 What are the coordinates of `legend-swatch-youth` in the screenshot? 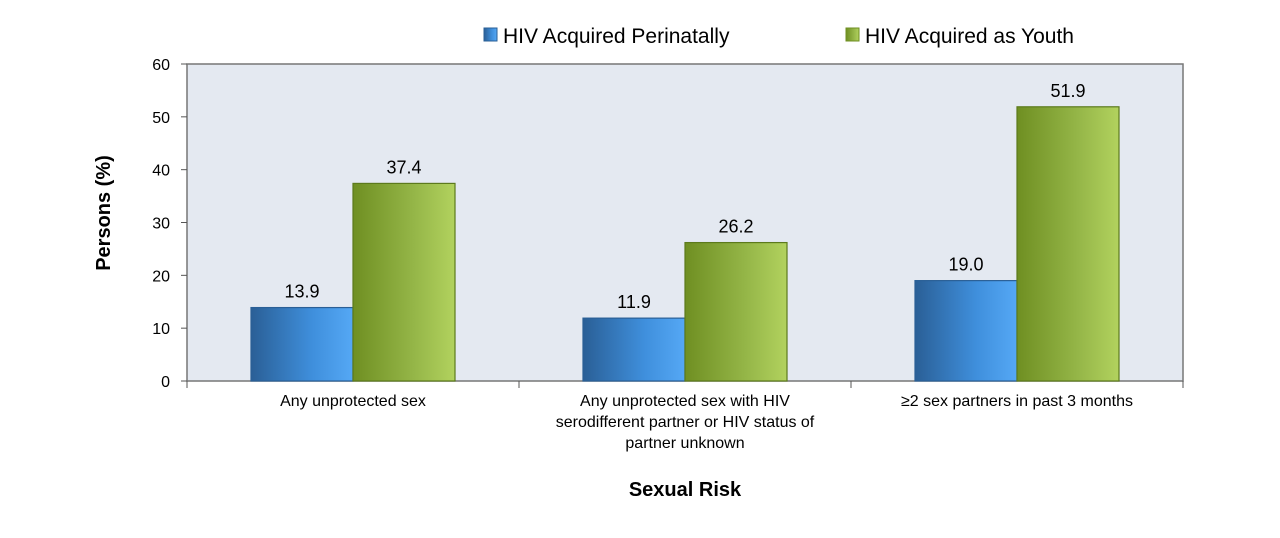 It's located at (852, 34).